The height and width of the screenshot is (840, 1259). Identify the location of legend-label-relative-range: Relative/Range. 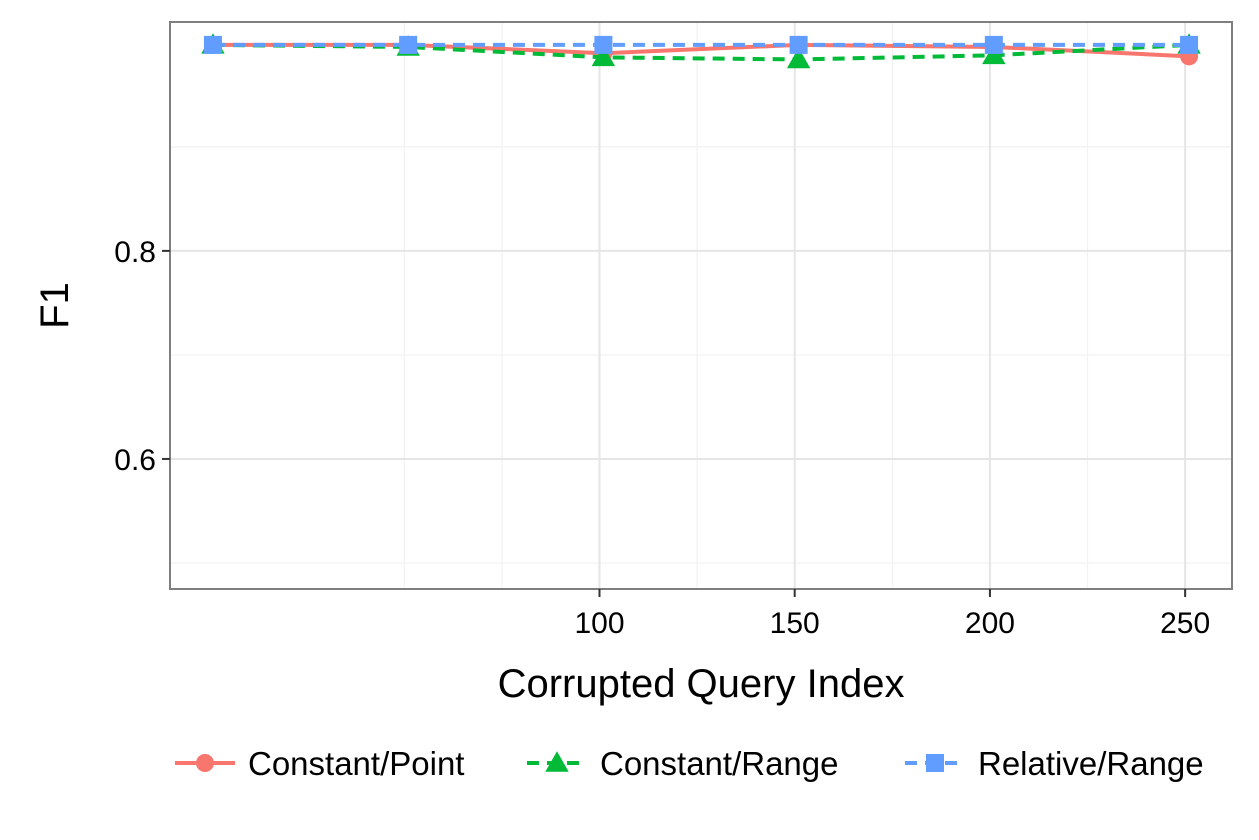
(1091, 763).